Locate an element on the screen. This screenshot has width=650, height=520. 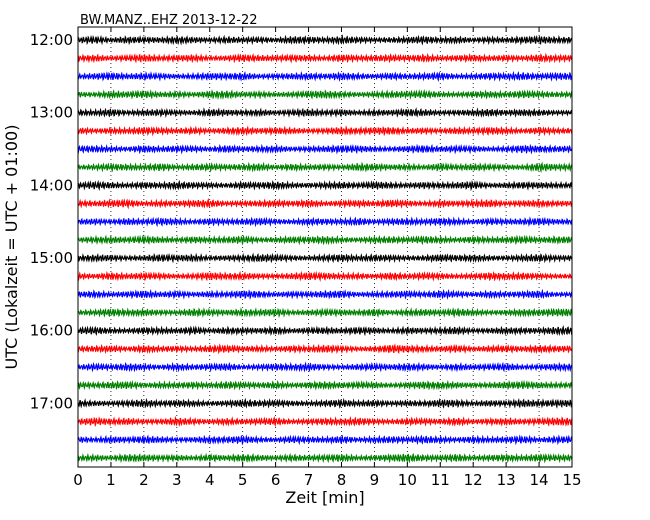
x-tick-label: 4 is located at coordinates (210, 480).